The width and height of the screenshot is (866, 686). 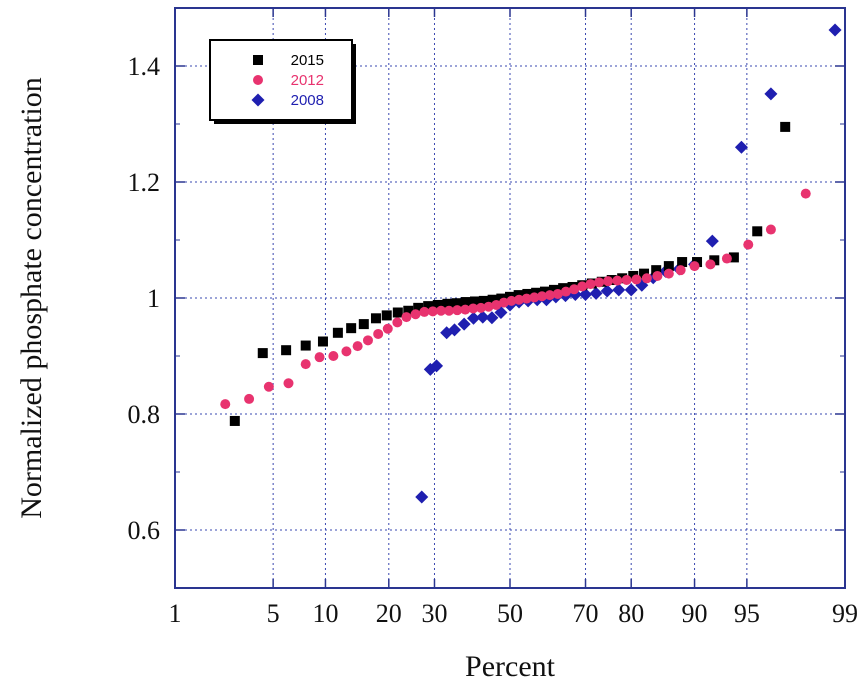 I want to click on x-tick-label: 95, so click(x=747, y=613).